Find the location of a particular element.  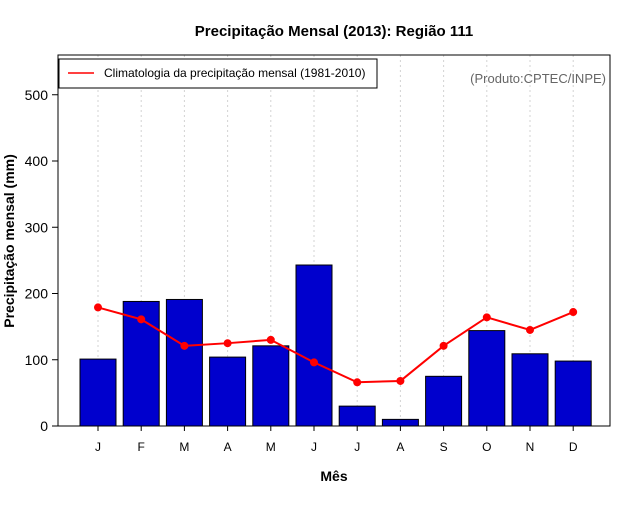

y-tick-label: 100 is located at coordinates (37, 360).